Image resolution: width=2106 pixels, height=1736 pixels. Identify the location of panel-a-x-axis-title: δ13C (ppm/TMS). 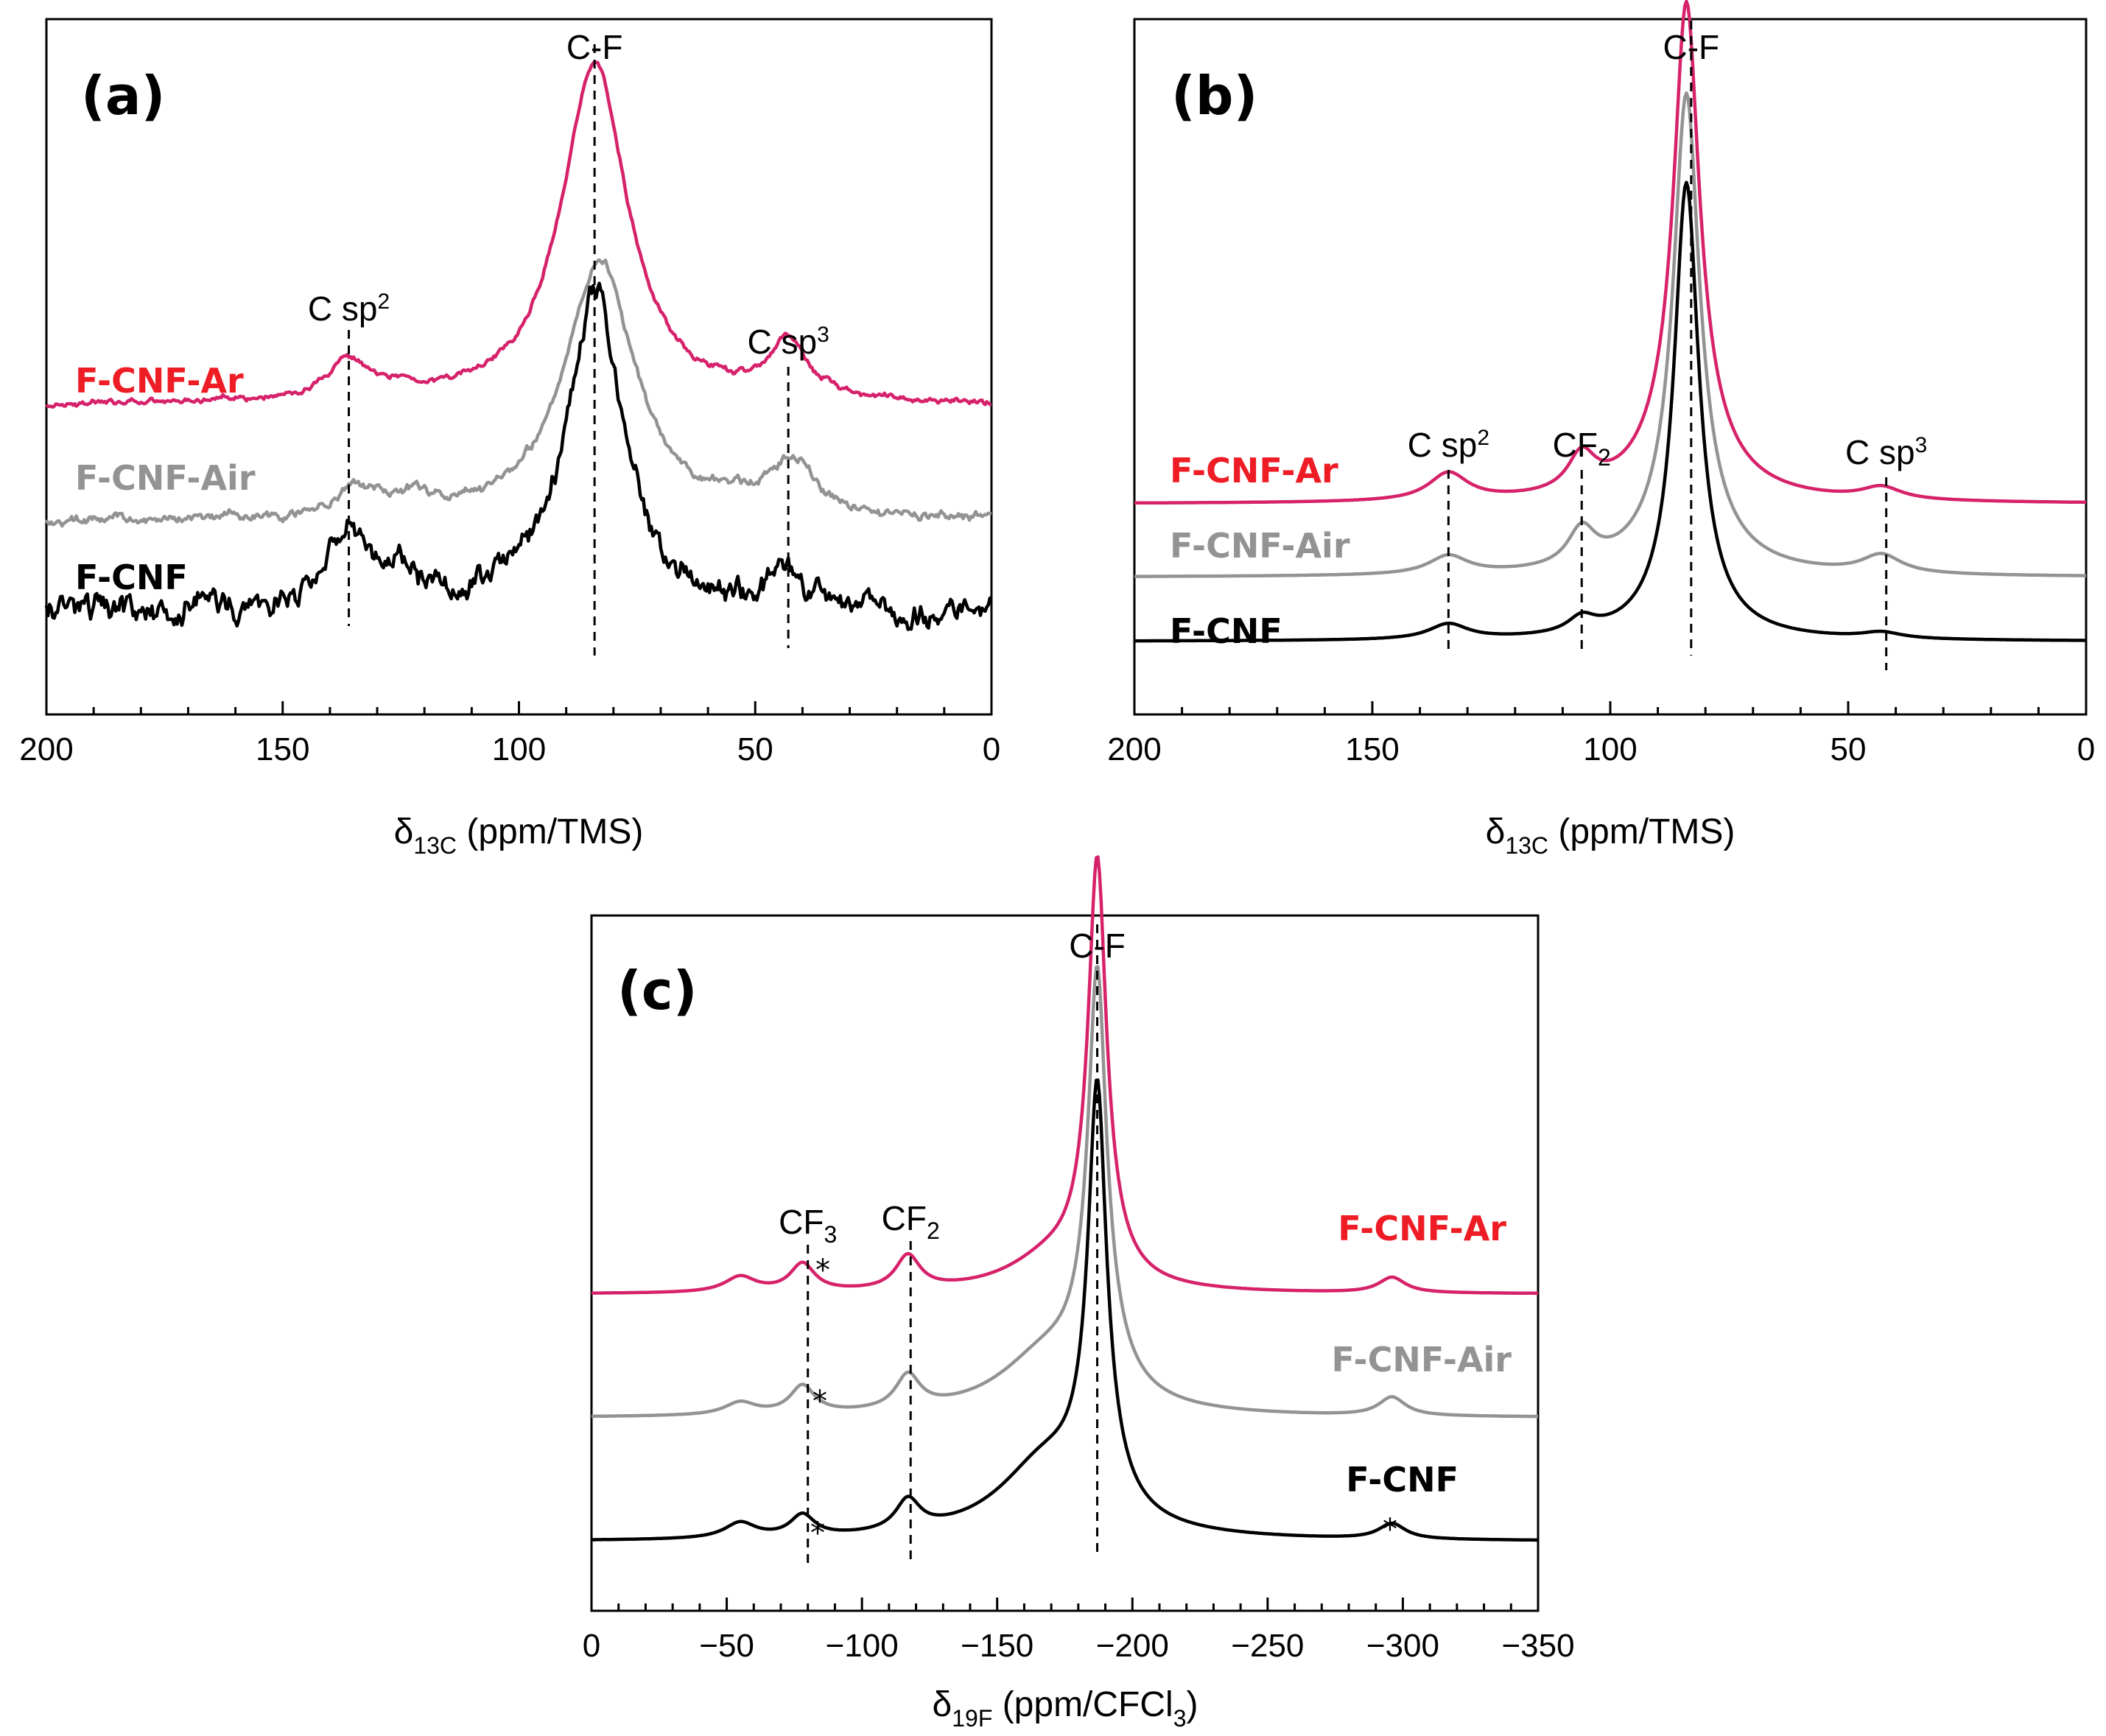
(519, 835).